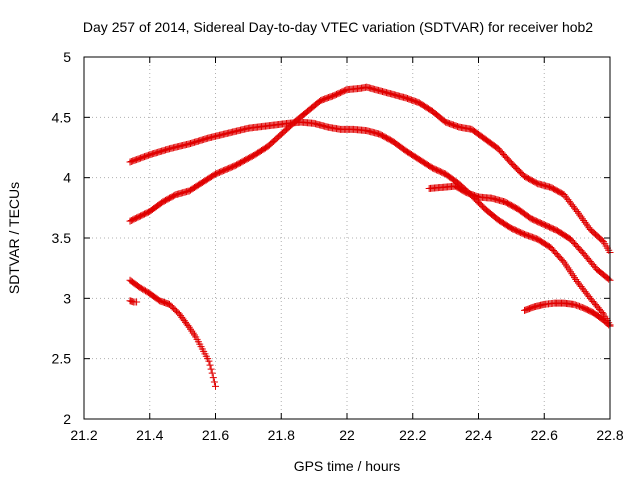 The width and height of the screenshot is (640, 480). I want to click on y-tick-label: 5, so click(67, 57).